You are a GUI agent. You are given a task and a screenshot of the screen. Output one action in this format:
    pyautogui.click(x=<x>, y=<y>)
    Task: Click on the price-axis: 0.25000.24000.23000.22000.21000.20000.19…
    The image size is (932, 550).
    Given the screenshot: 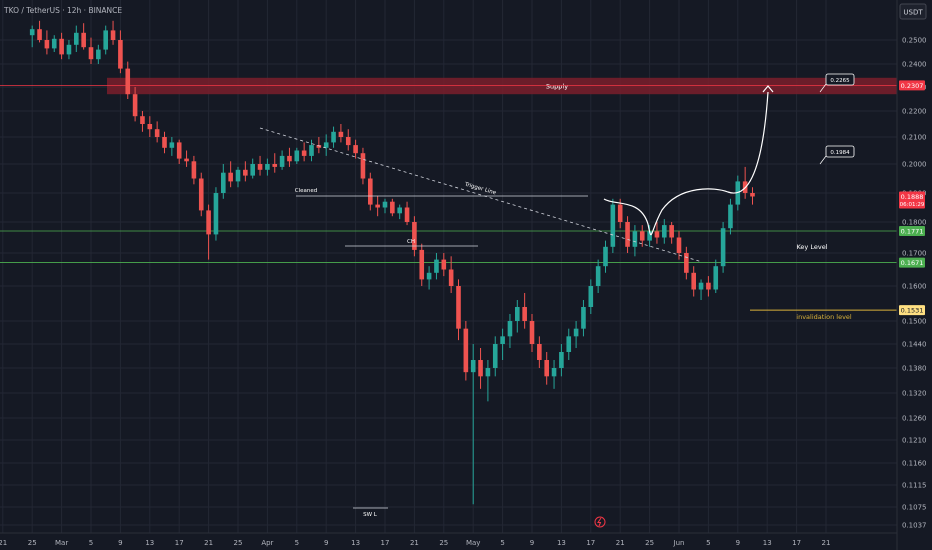 What is the action you would take?
    pyautogui.click(x=911, y=275)
    